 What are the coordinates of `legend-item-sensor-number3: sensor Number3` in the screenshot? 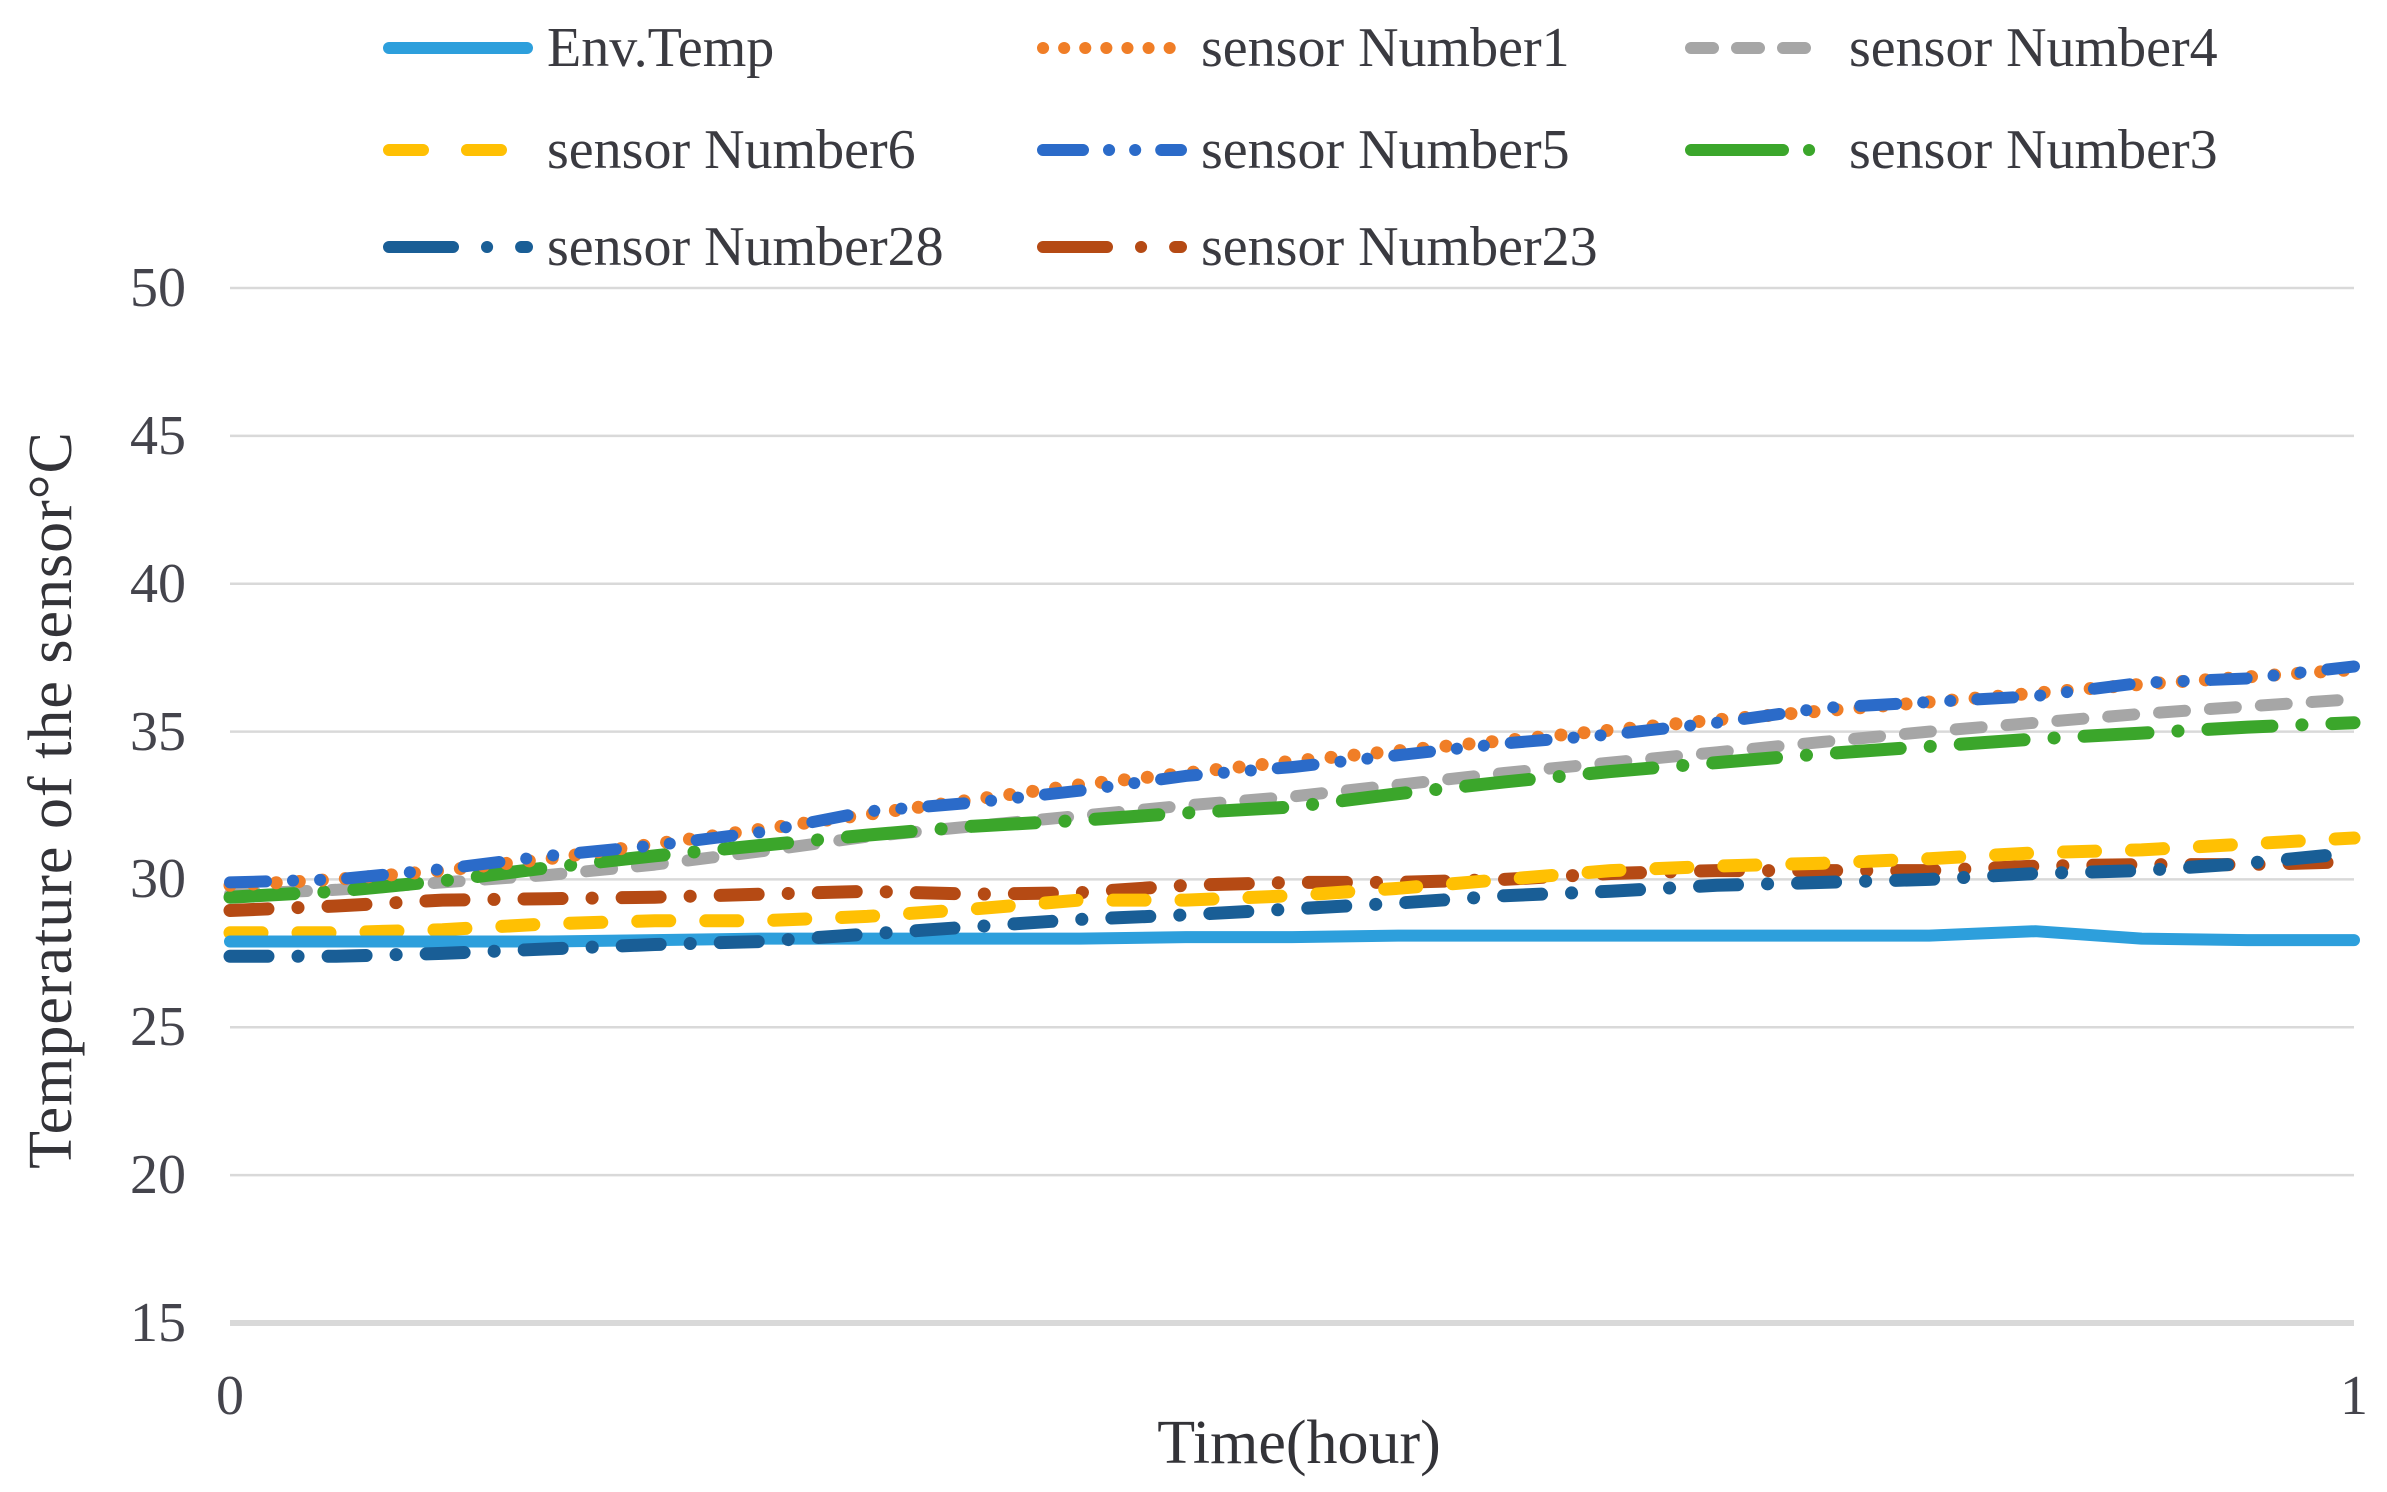 It's located at (1951, 150).